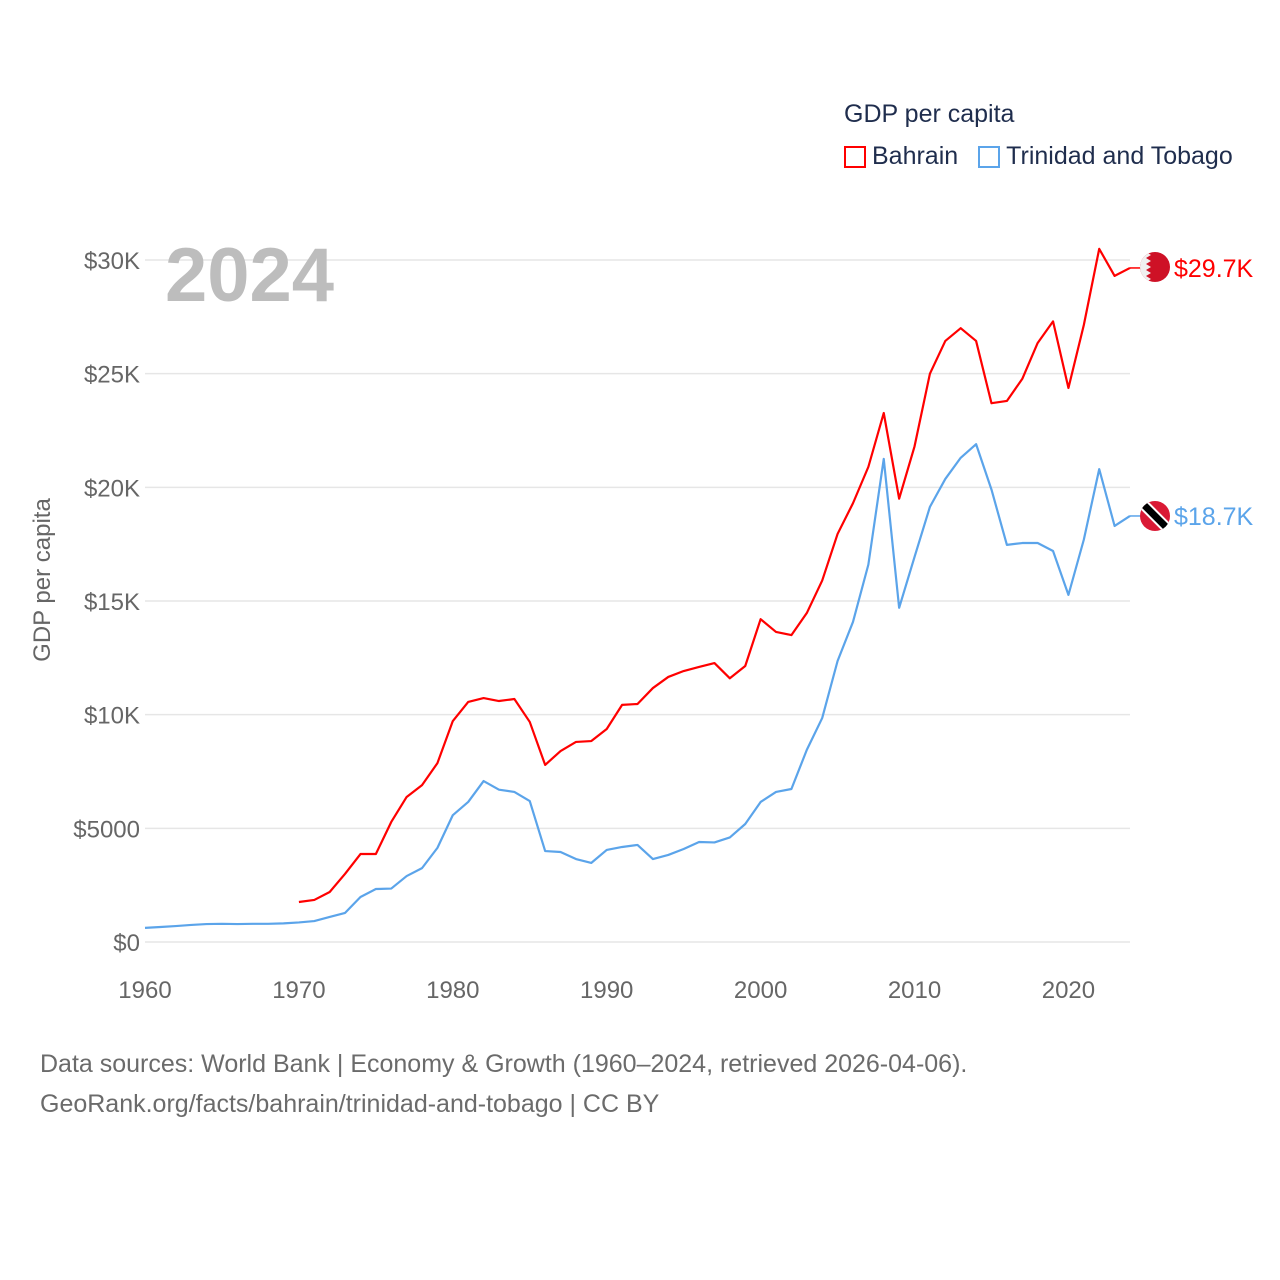 The image size is (1280, 1280). Describe the element at coordinates (452, 990) in the screenshot. I see `x-tick-label: 1980` at that location.